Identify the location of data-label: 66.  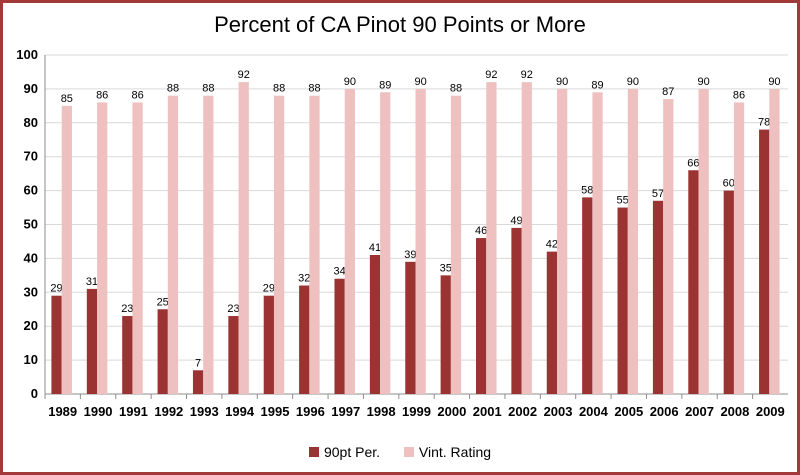
(693, 163).